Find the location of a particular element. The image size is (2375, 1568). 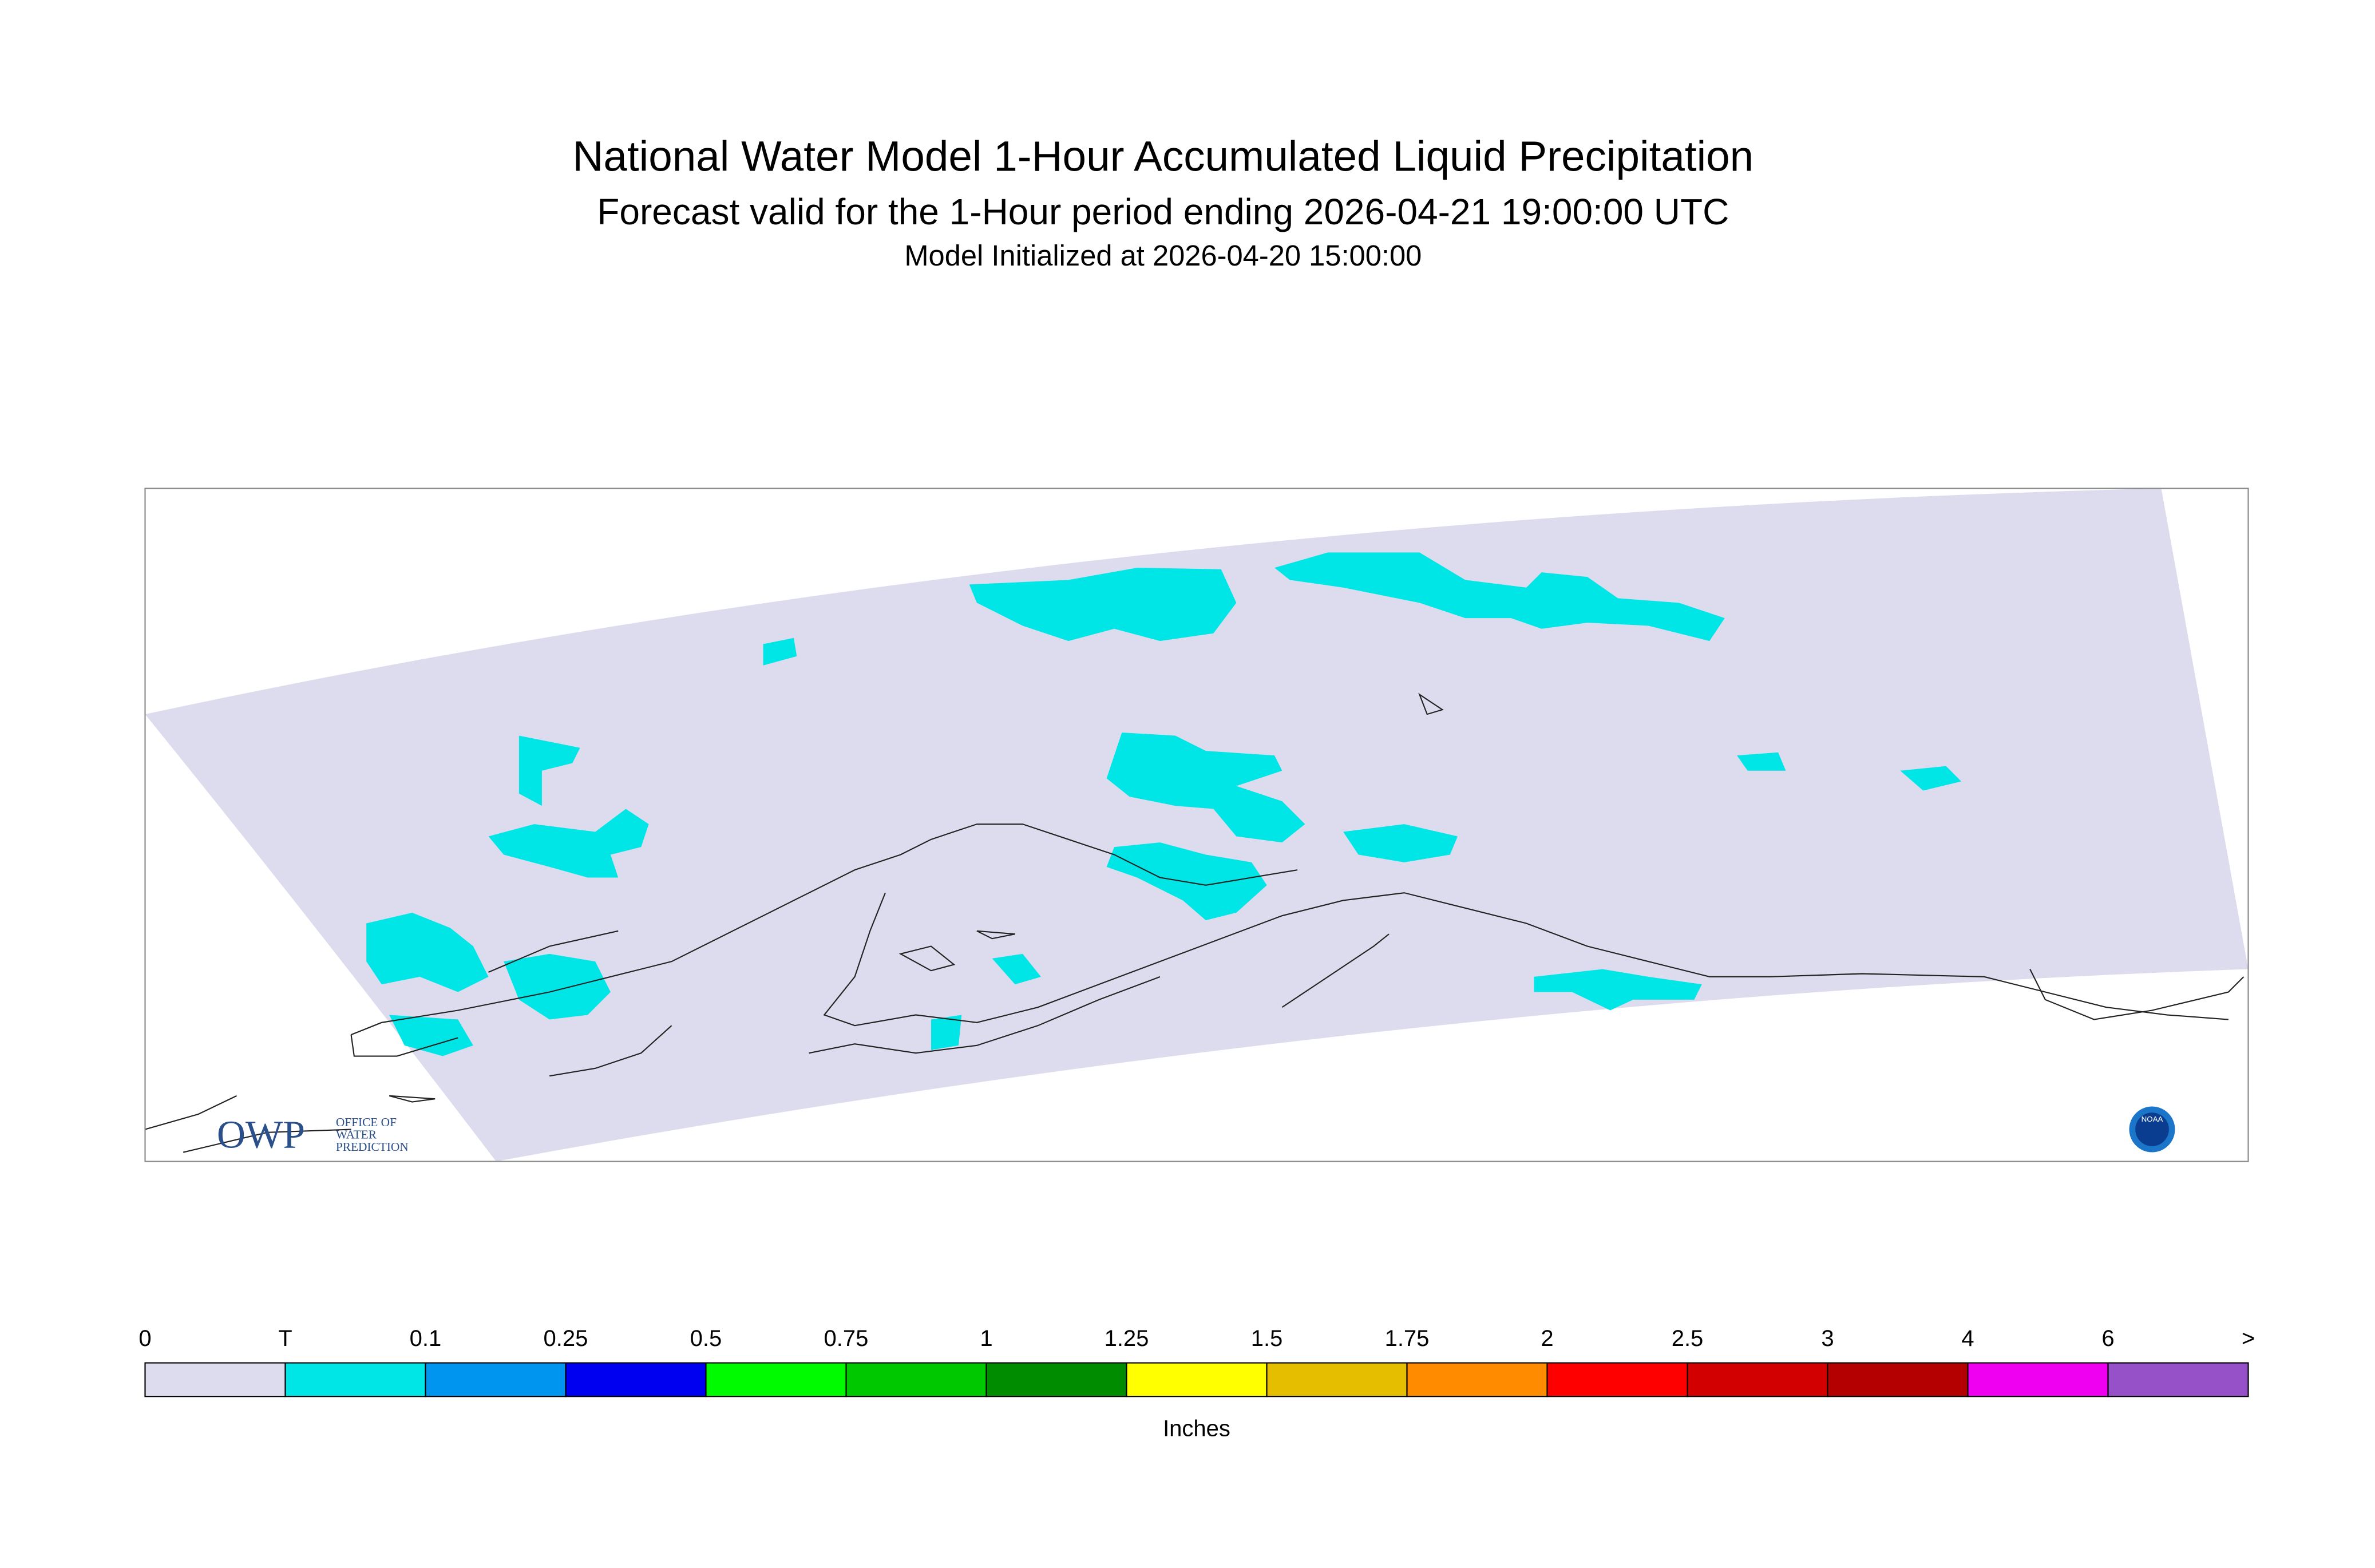

owp-logo: OWP OFFICE OF WATER PREDICTION is located at coordinates (313, 1134).